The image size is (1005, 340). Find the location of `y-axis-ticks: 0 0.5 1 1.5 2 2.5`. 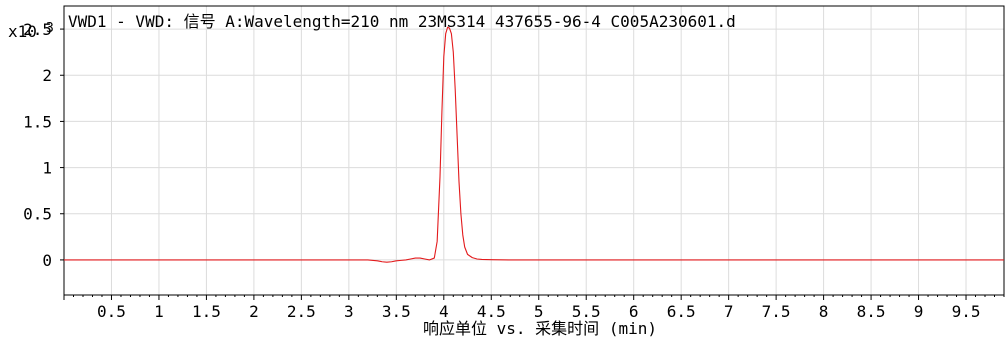

y-axis-ticks: 0 0.5 1 1.5 2 2.5 is located at coordinates (43, 145).